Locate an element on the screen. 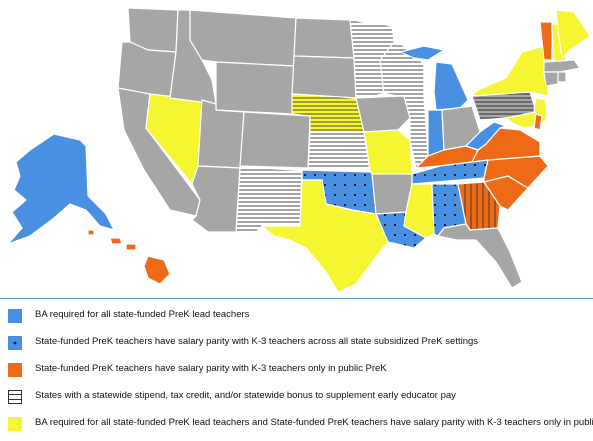 This screenshot has height=441, width=593. state-arizona is located at coordinates (216, 199).